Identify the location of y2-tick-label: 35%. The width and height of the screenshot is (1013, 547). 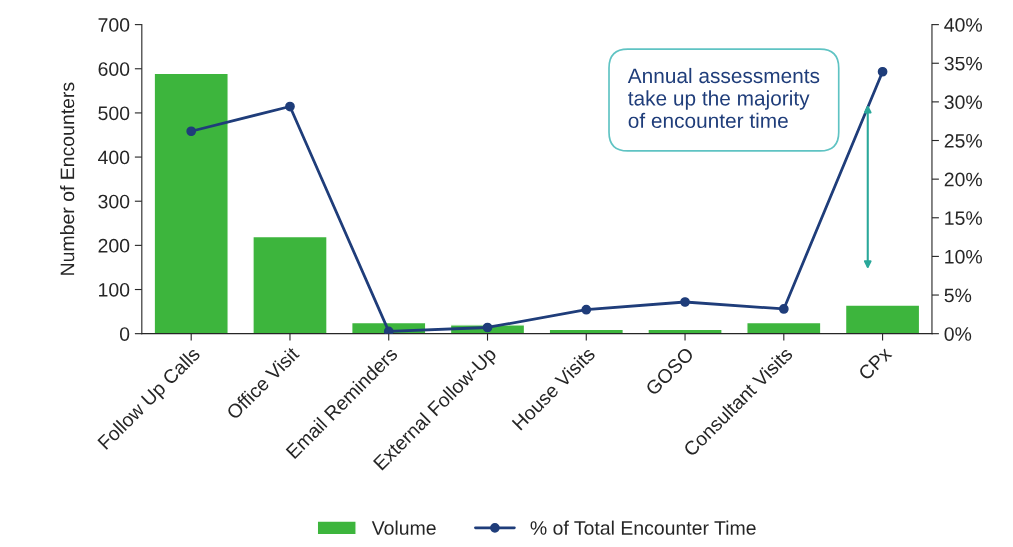
(963, 63).